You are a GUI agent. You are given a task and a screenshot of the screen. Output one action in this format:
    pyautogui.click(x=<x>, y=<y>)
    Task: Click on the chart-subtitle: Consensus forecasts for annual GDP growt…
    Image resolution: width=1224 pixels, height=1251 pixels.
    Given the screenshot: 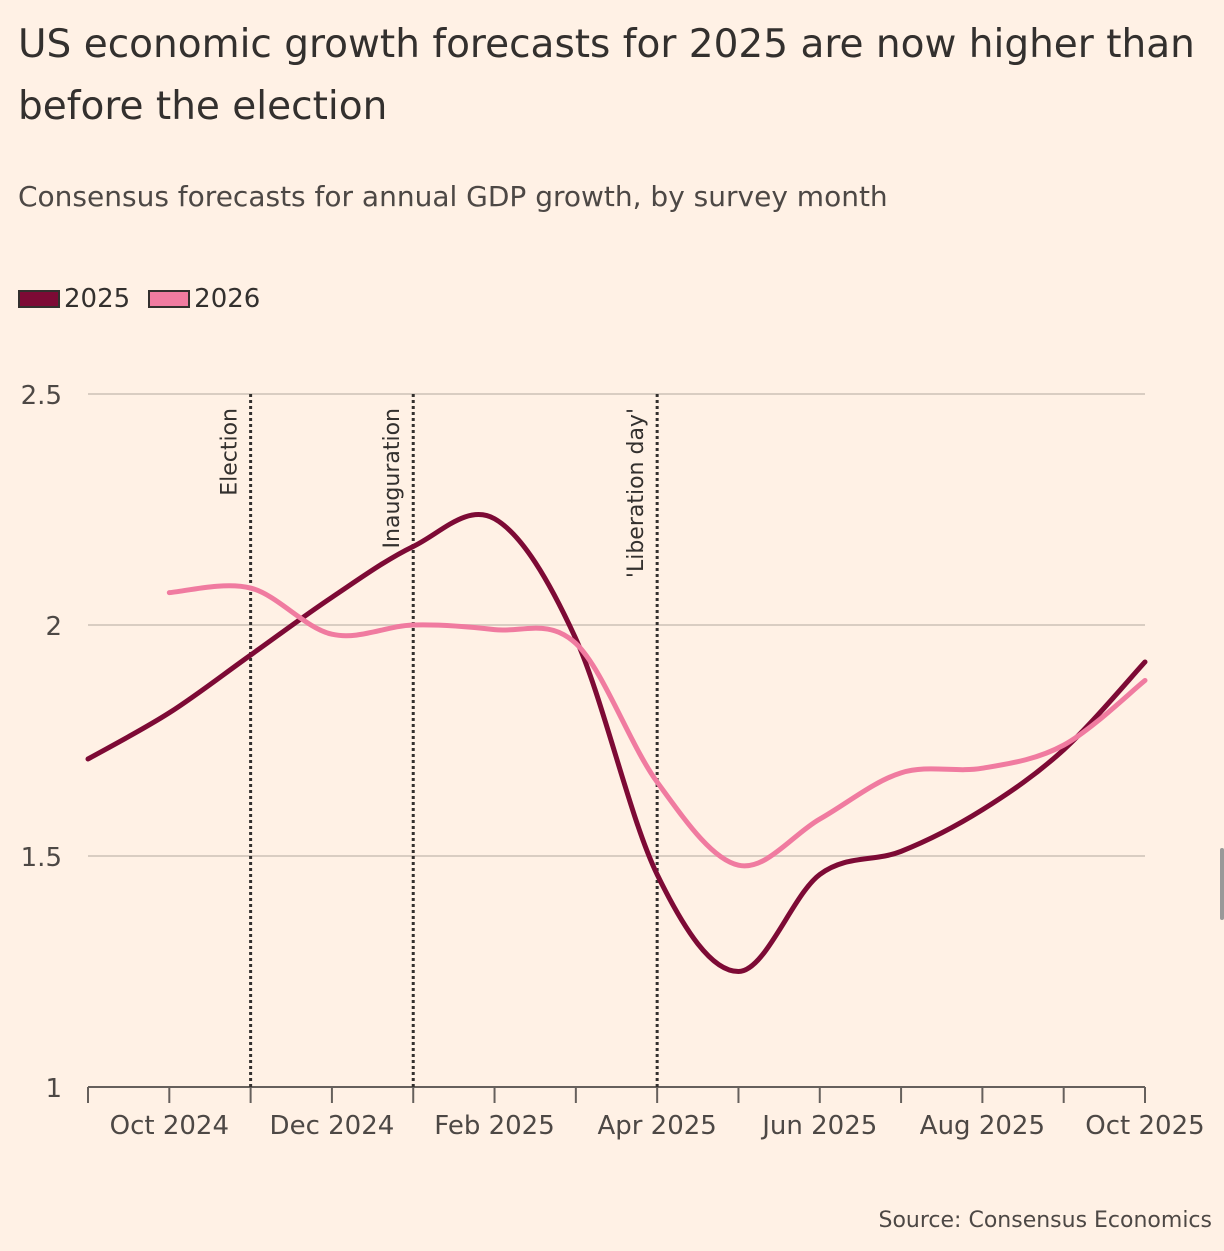 What is the action you would take?
    pyautogui.click(x=453, y=196)
    